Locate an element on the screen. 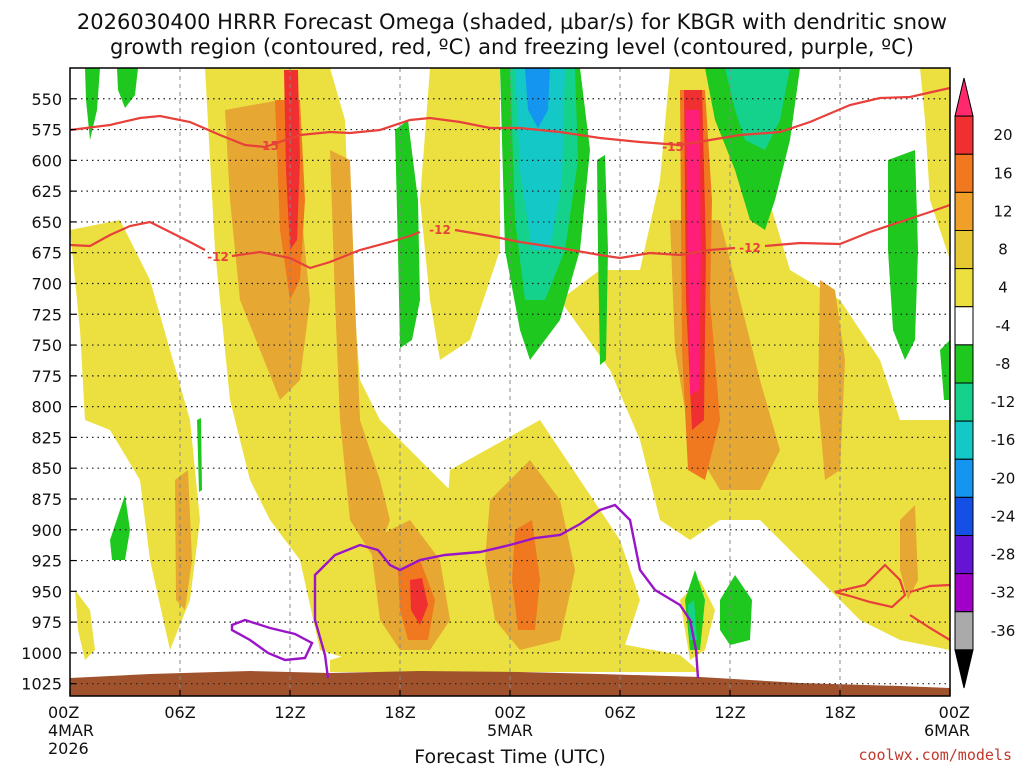 The width and height of the screenshot is (1024, 768). dgz-contour-minus12 is located at coordinates (510, 236).